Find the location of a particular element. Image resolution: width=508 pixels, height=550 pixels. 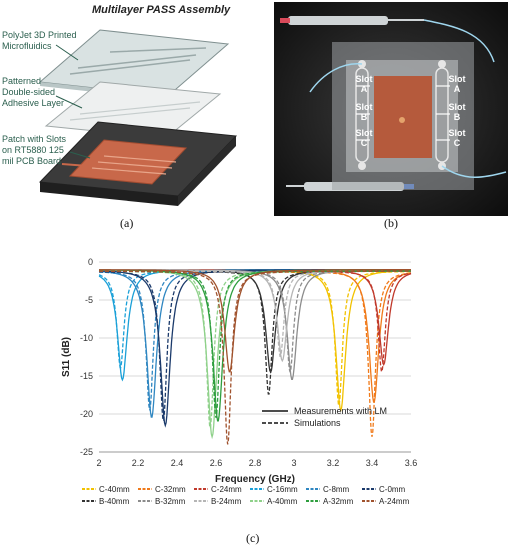

slot-label-right-b-word: Slot is located at coordinates (457, 107).